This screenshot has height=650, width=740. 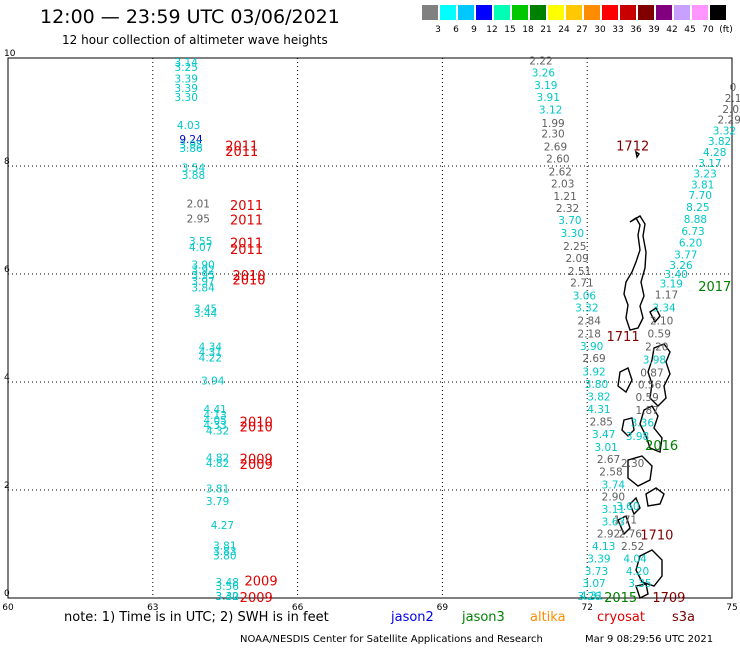 I want to click on swh-value: 2.01, so click(x=198, y=204).